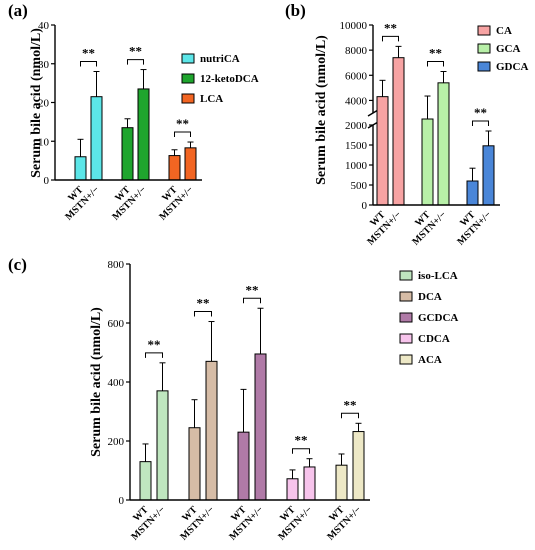 This screenshot has width=535, height=550. I want to click on panel-1-sig-GCA: **, so click(435, 53).